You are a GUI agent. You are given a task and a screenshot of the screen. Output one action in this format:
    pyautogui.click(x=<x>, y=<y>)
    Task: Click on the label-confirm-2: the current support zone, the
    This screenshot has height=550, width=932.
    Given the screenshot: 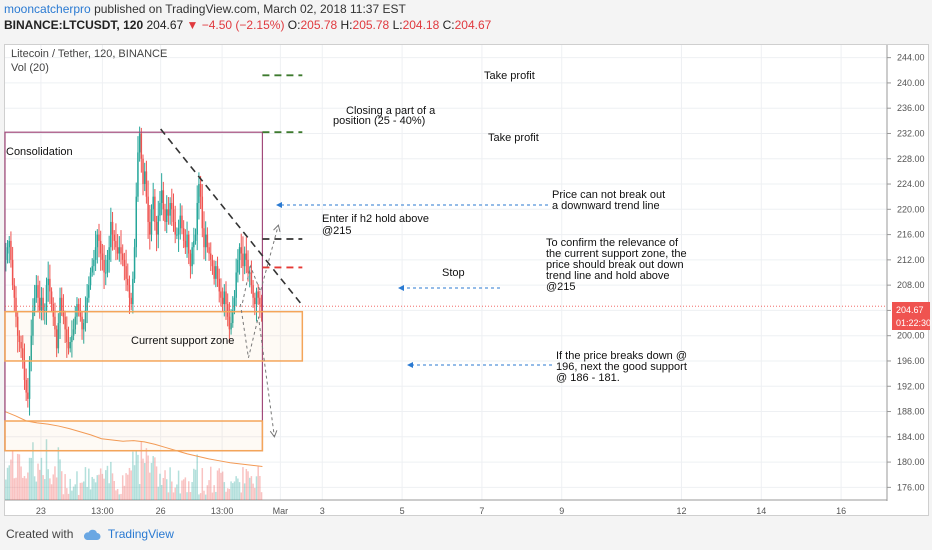 What is the action you would take?
    pyautogui.click(x=616, y=254)
    